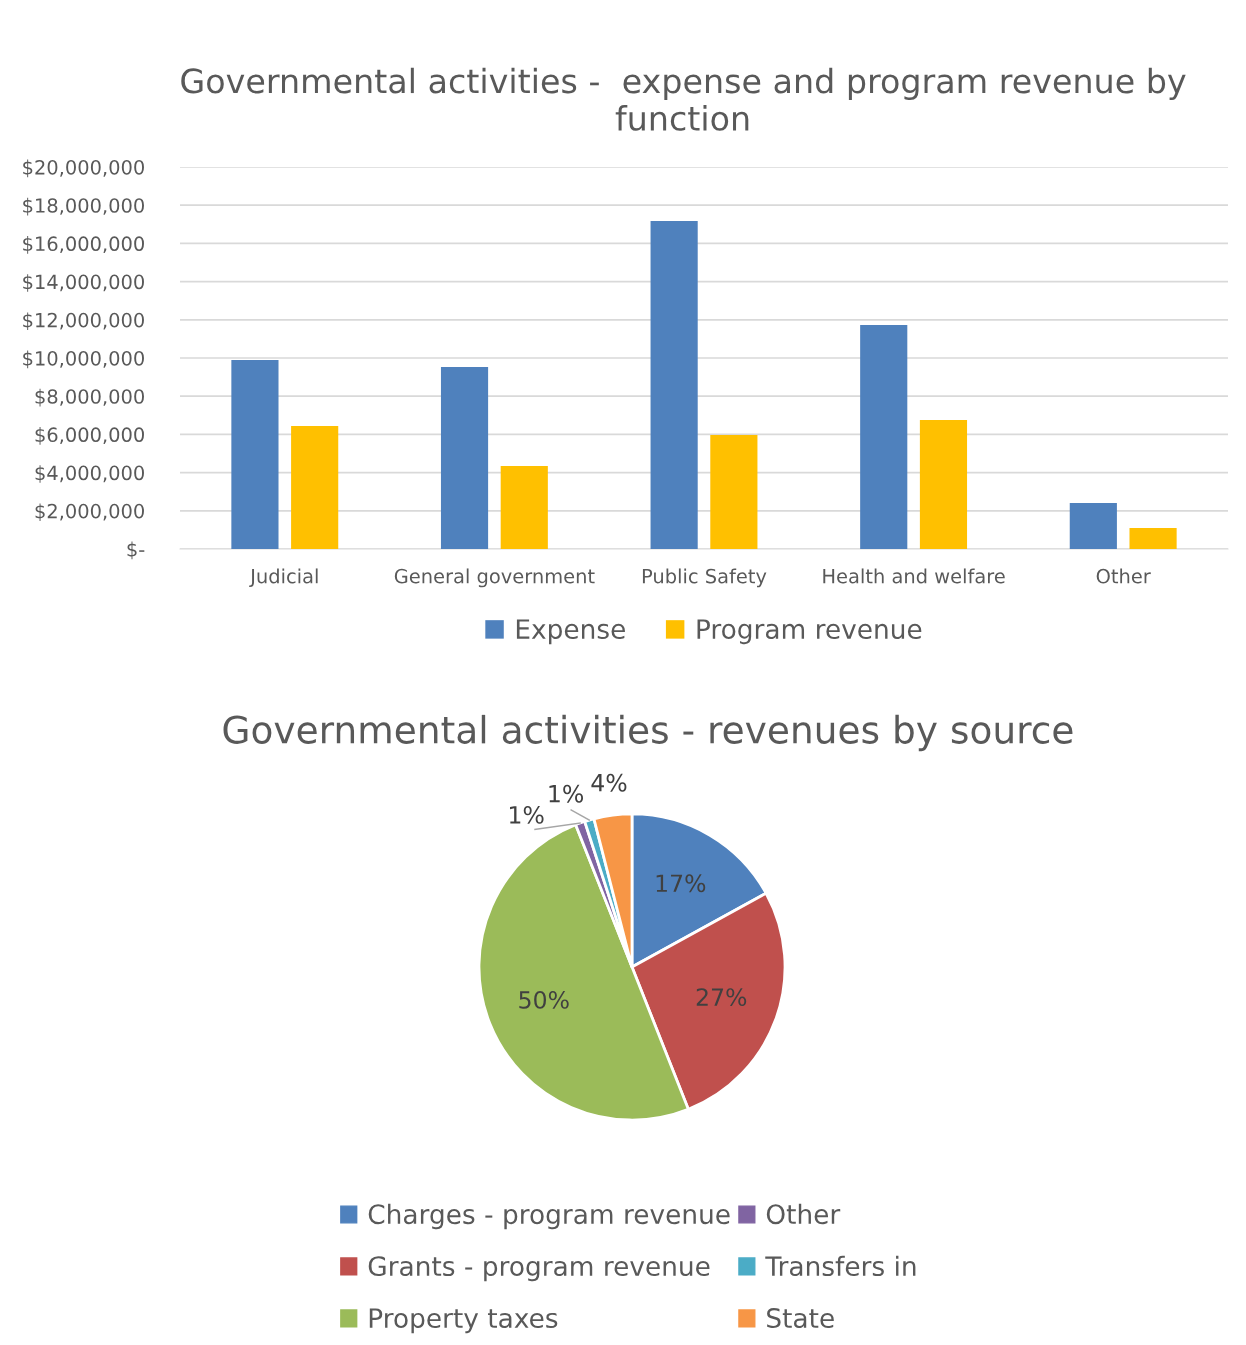  I want to click on legend-label: Other, so click(803, 1214).